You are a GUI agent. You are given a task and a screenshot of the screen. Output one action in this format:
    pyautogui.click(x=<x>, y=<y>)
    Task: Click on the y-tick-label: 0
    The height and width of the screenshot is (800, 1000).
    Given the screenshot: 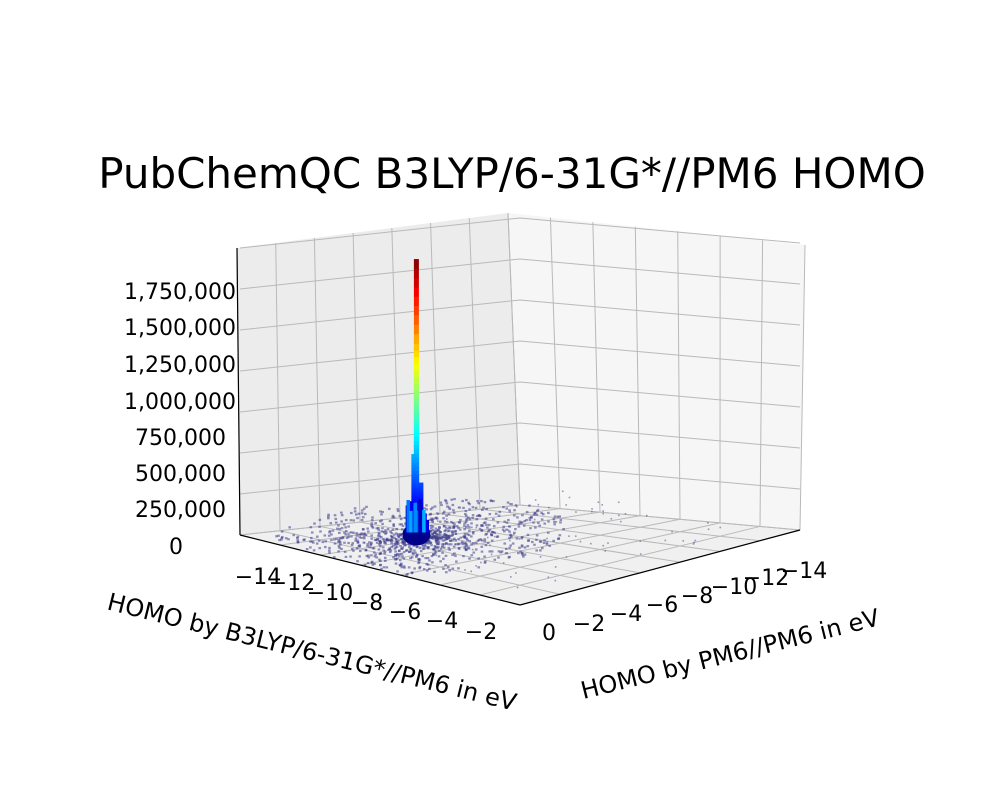 What is the action you would take?
    pyautogui.click(x=549, y=633)
    